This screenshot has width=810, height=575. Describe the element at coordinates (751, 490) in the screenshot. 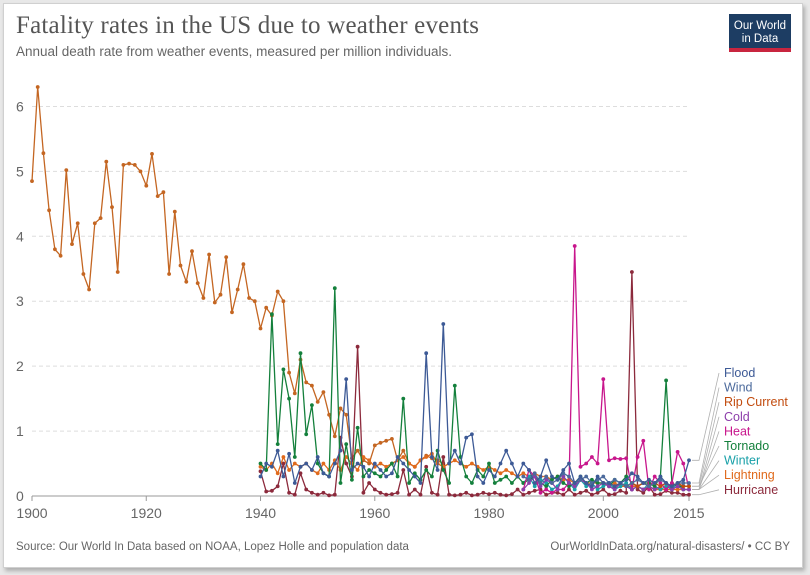

I see `legend-label-hurricane: Hurricane` at that location.